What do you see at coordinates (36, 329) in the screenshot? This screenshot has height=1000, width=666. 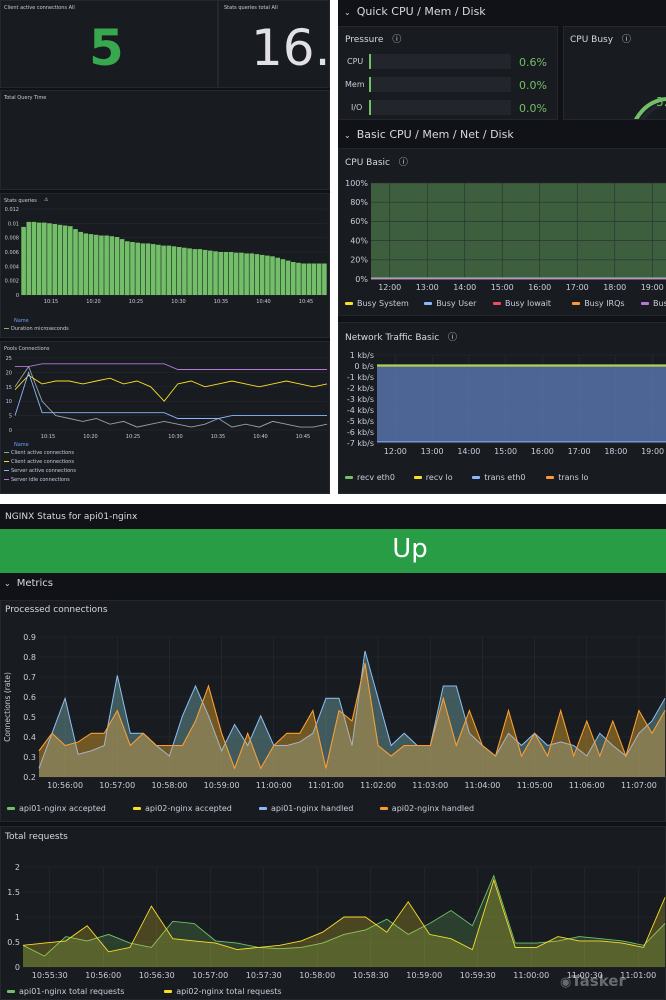 I see `legend-item: Duration microseconds` at bounding box center [36, 329].